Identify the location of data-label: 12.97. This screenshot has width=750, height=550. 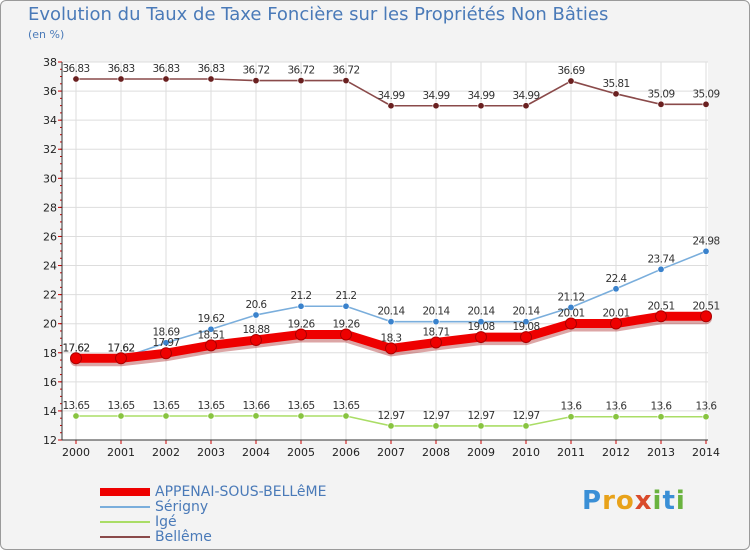
(480, 416).